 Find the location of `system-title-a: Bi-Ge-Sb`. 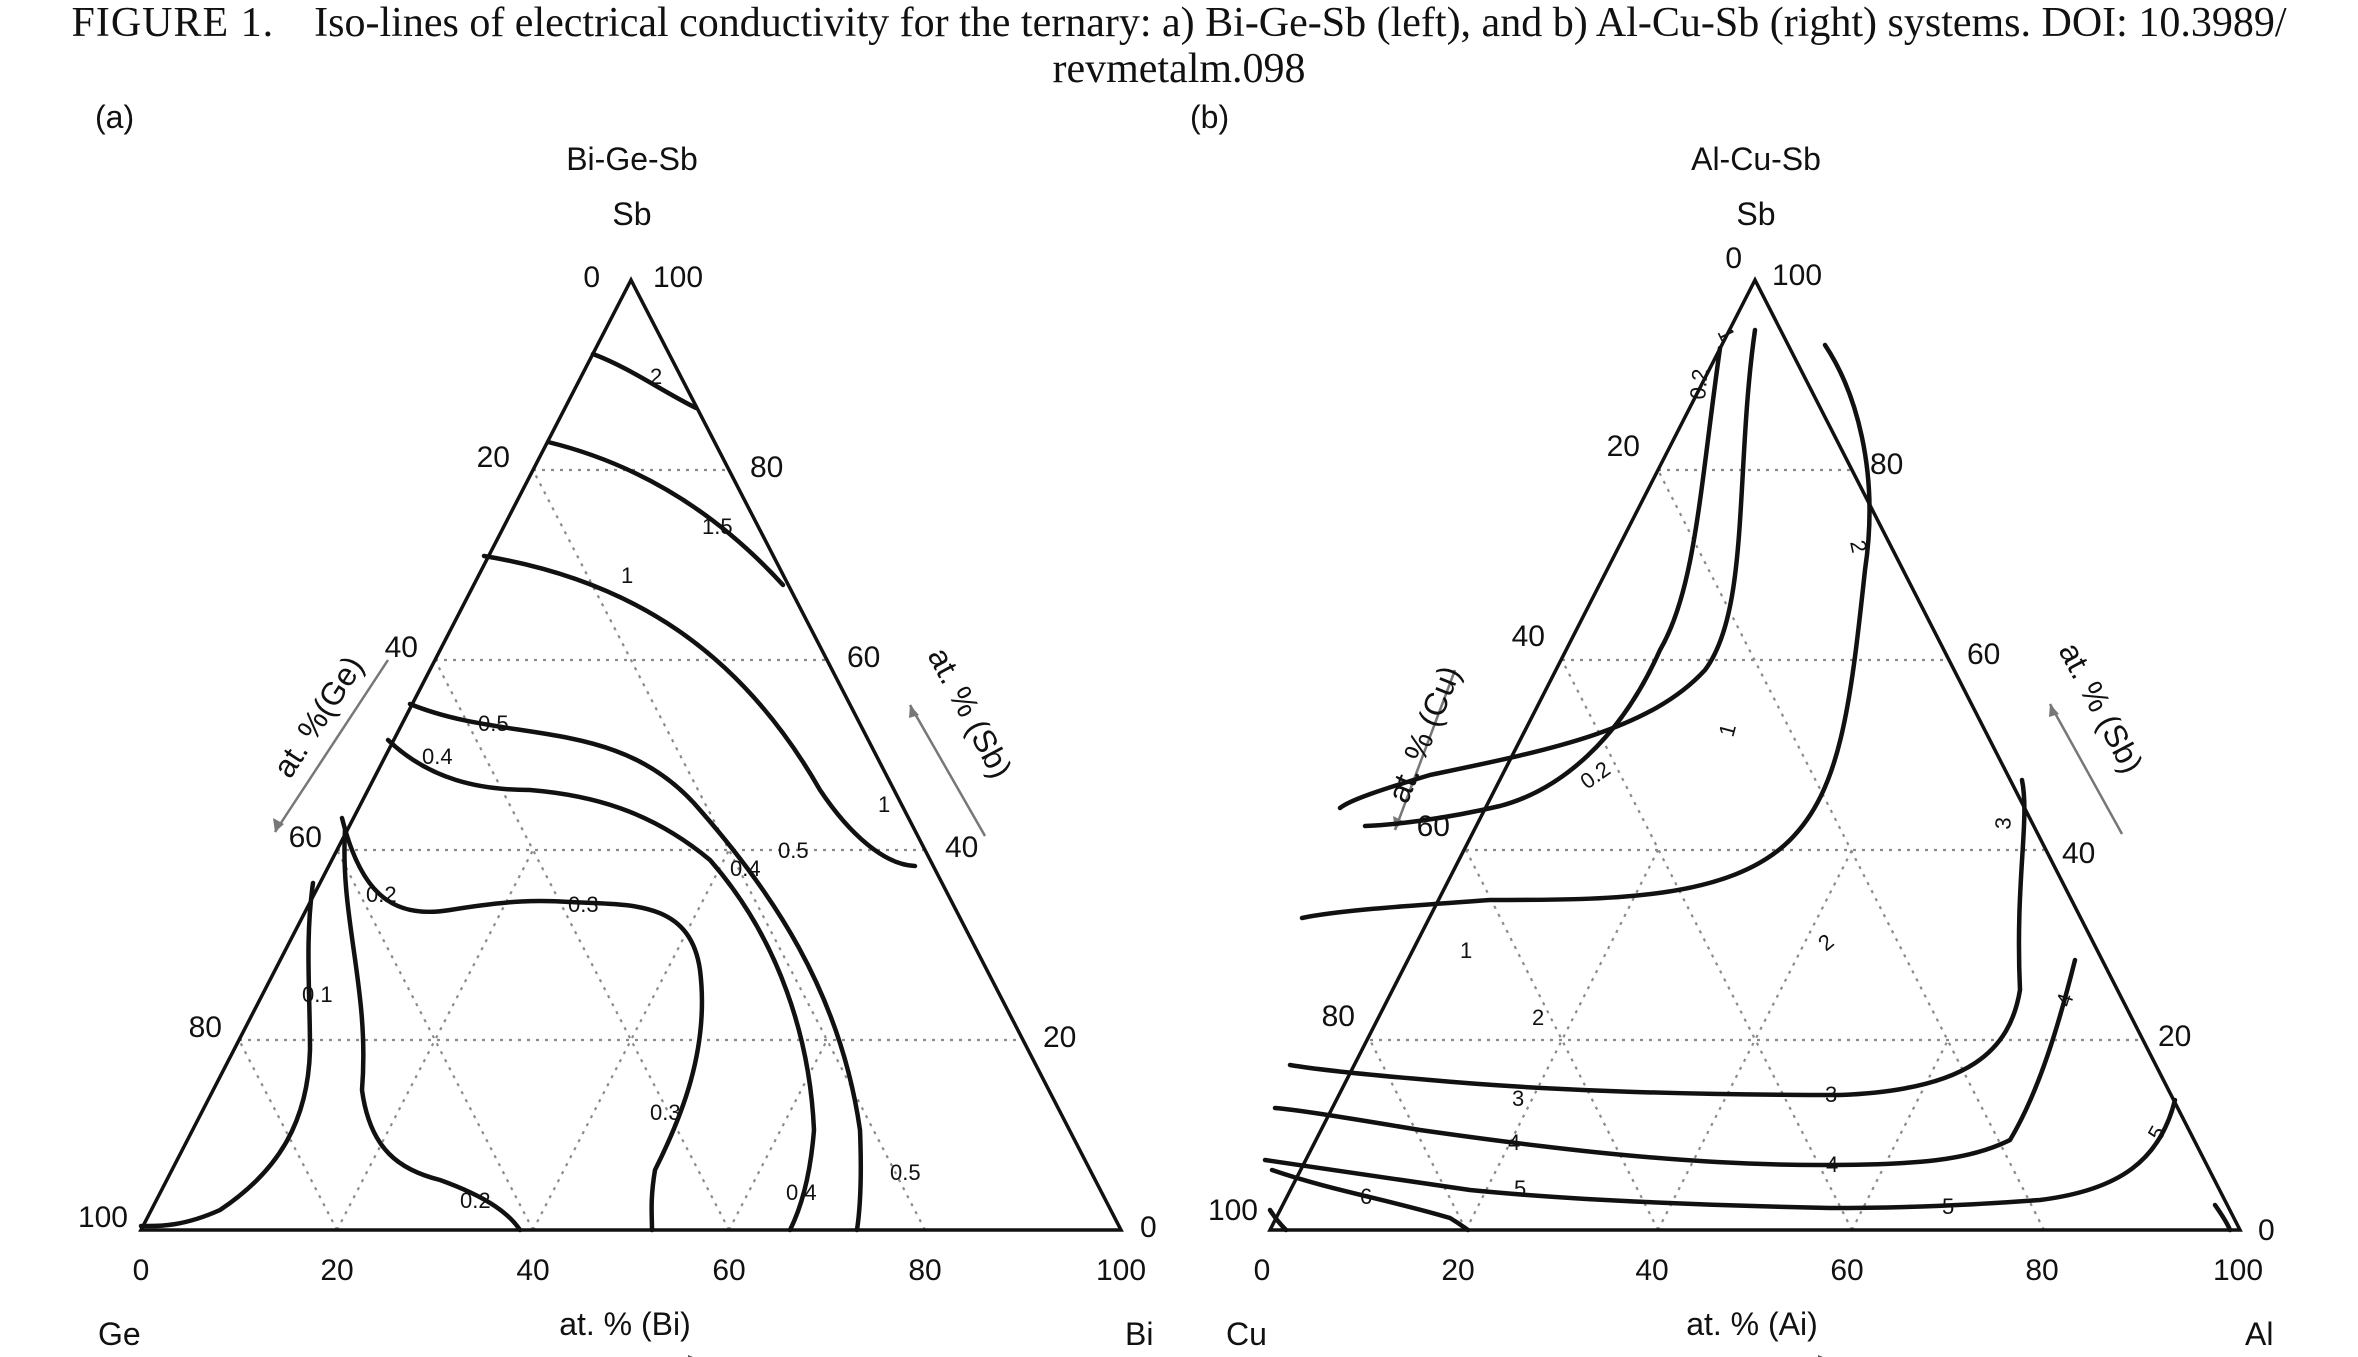

system-title-a: Bi-Ge-Sb is located at coordinates (632, 159).